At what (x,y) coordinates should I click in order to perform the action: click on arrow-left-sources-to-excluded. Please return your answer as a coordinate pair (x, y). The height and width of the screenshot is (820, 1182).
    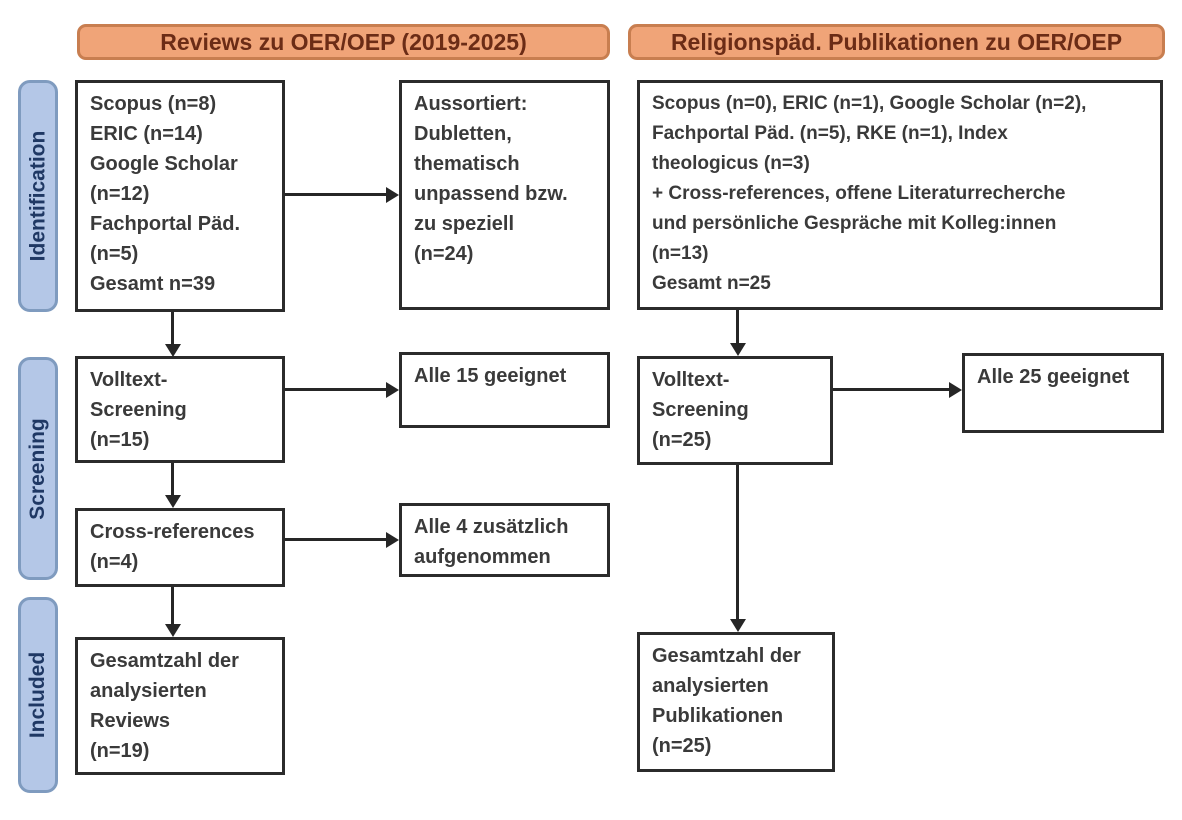
    Looking at the image, I should click on (342, 194).